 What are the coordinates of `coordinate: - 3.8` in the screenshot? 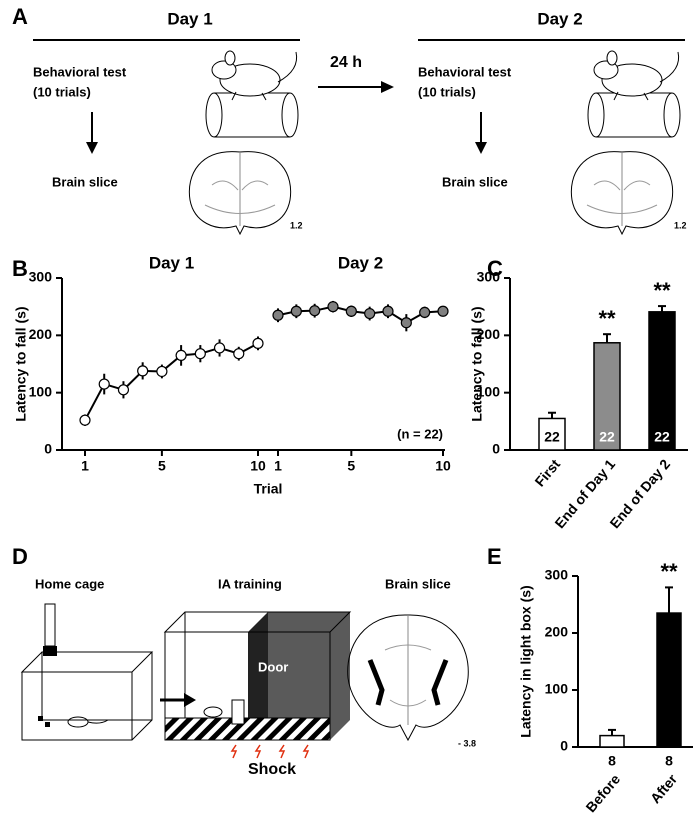 It's located at (467, 743).